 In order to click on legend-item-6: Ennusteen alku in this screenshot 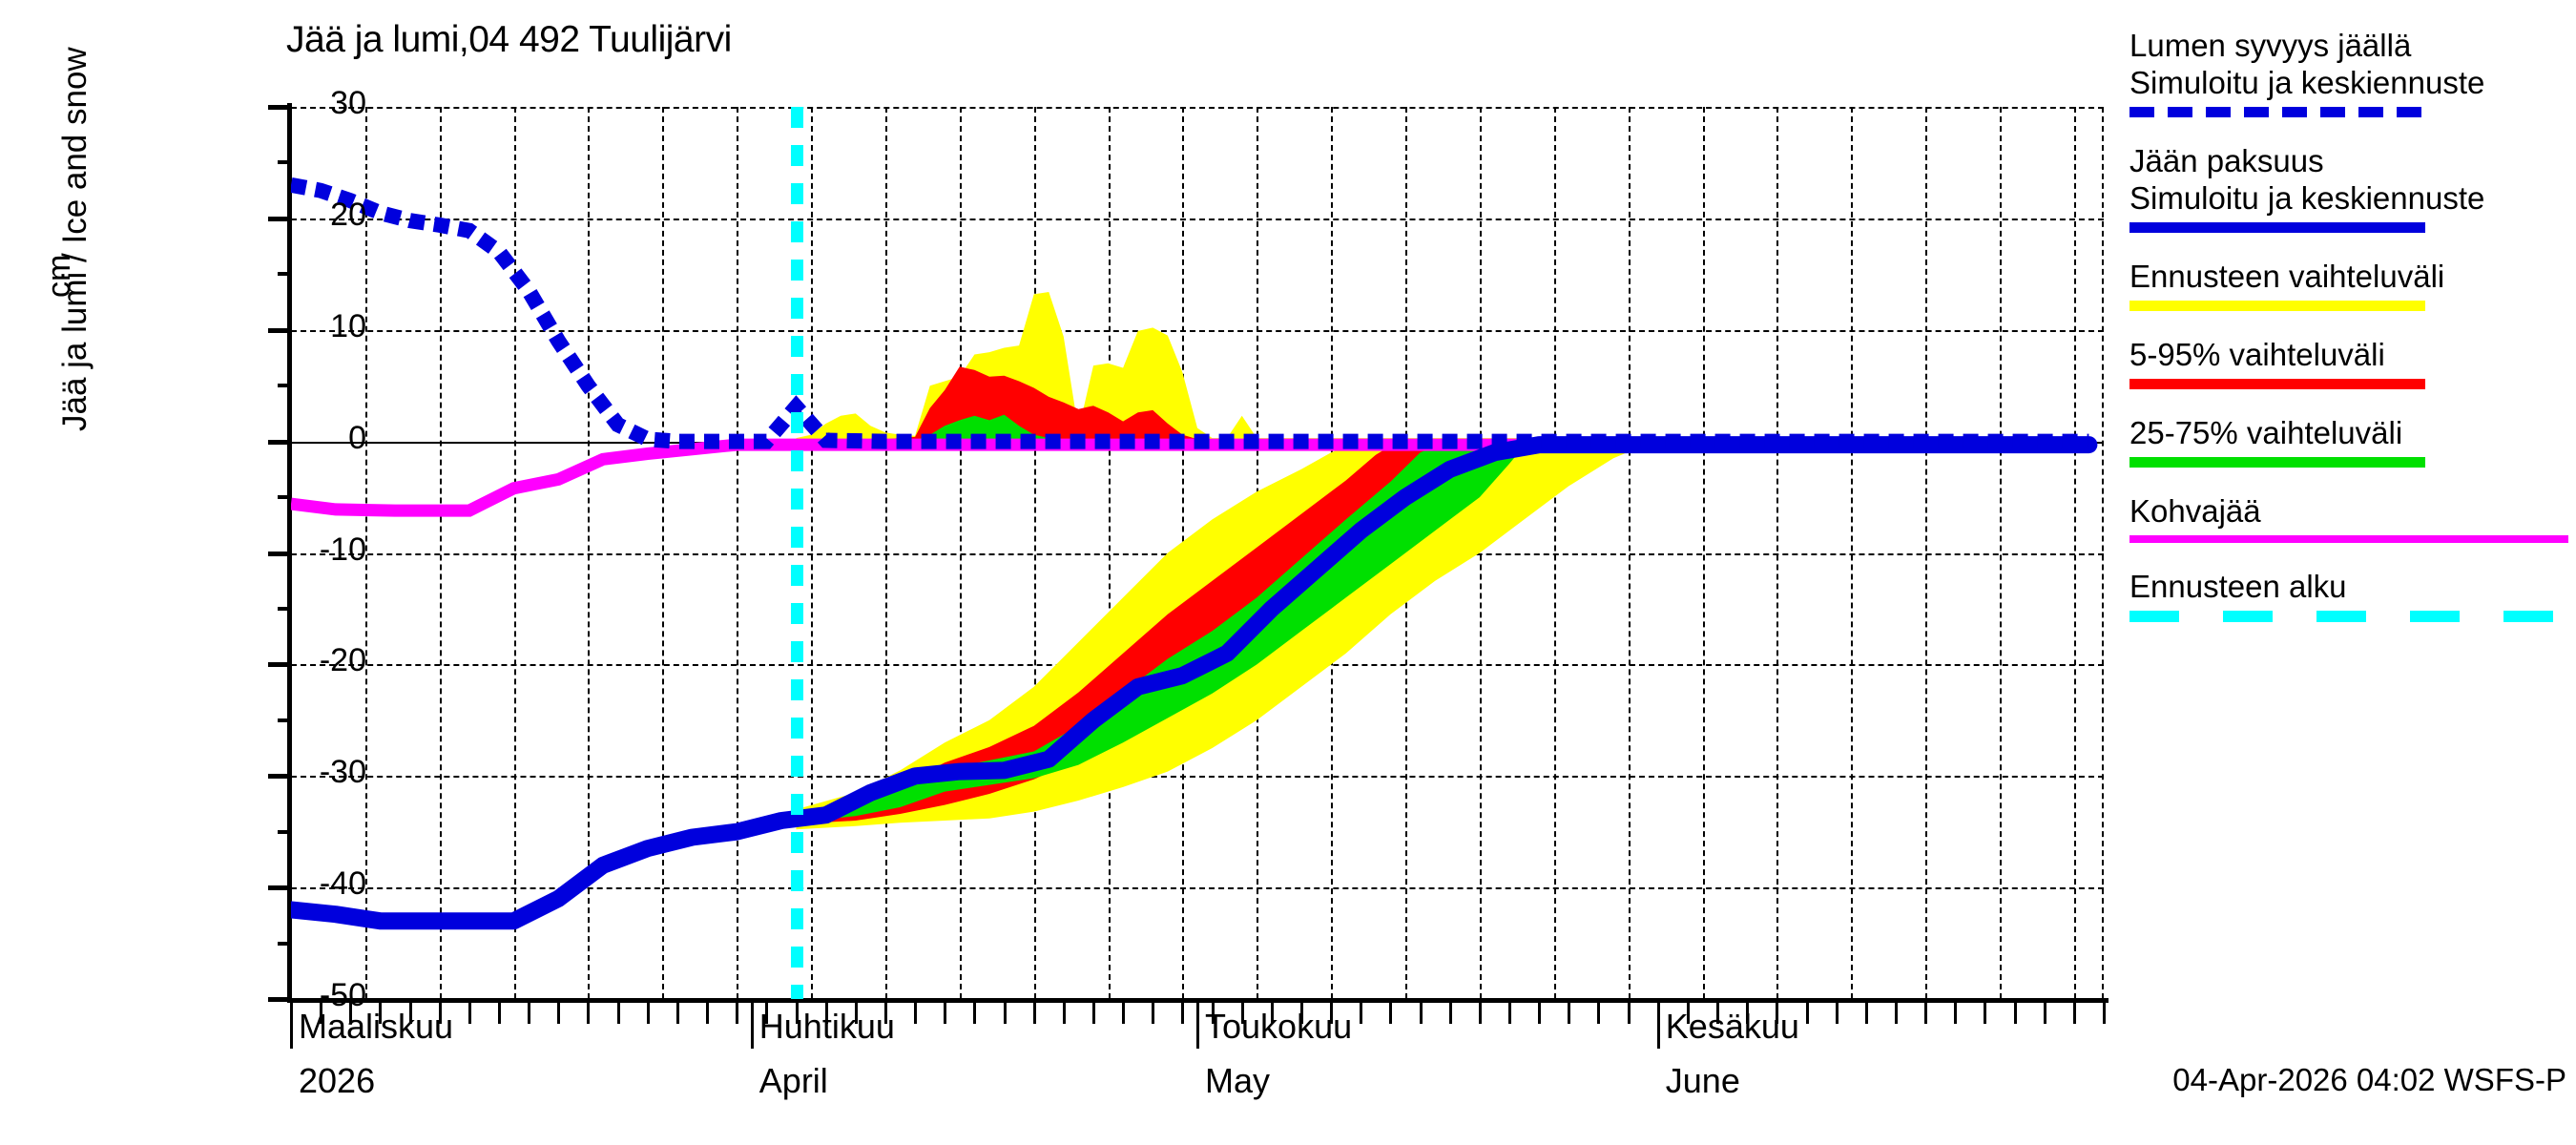, I will do `click(2348, 595)`.